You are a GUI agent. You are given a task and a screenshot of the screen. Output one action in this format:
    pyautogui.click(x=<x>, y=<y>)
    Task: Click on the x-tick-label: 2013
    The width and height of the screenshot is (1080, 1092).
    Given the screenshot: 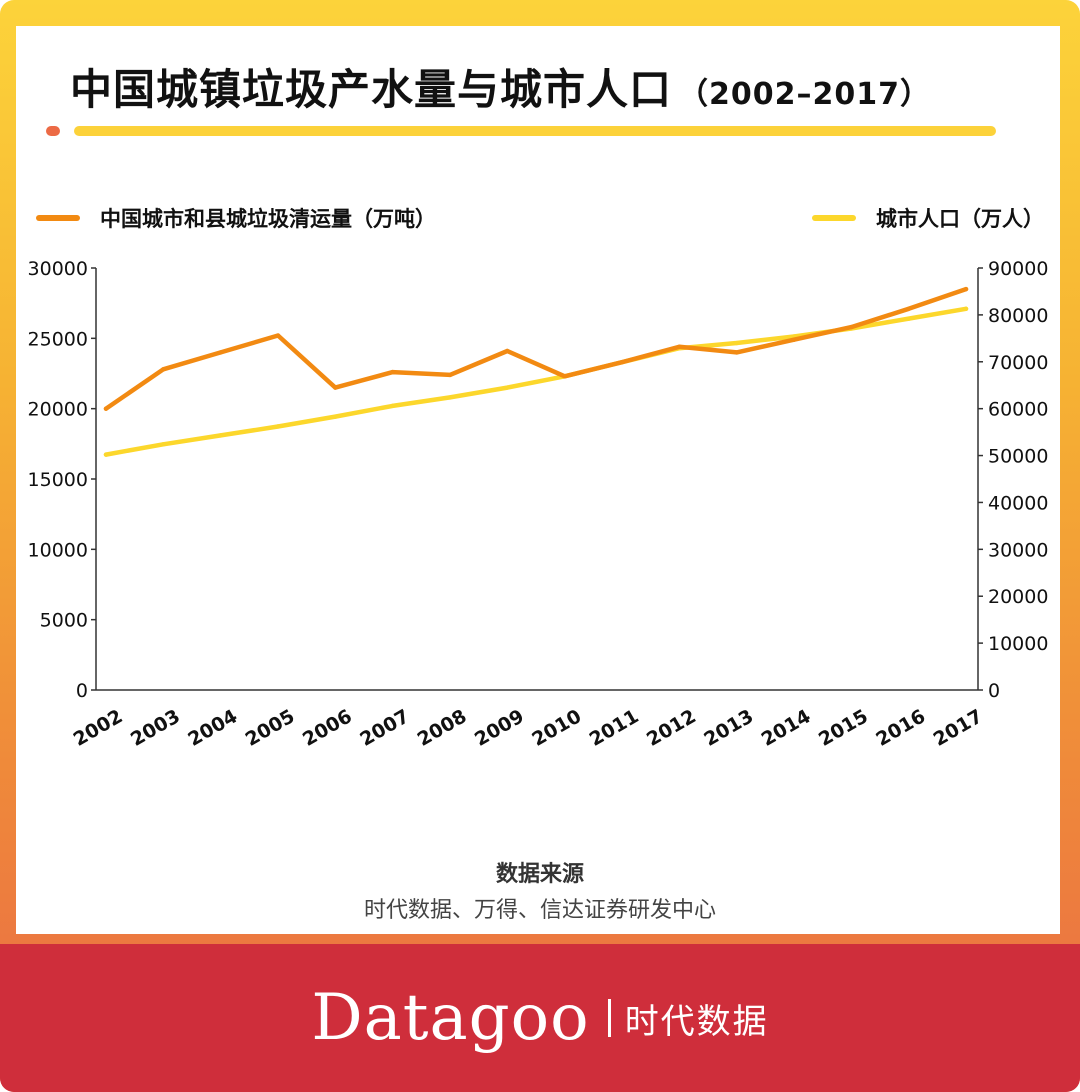 What is the action you would take?
    pyautogui.click(x=728, y=727)
    